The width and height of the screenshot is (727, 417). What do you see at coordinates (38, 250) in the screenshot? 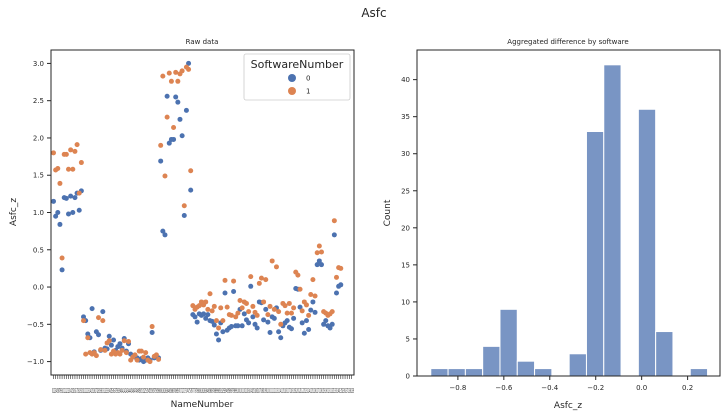
I see `raw-data-y-tick-label: 0.5` at bounding box center [38, 250].